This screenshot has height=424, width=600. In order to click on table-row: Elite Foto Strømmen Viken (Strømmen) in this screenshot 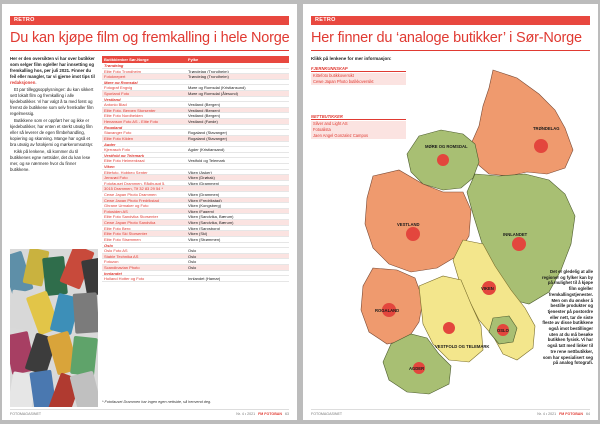, I will do `click(195, 240)`.